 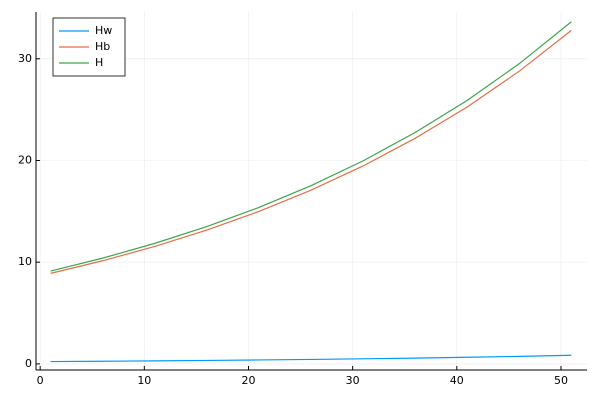 I want to click on legend-label: H, so click(x=99, y=62).